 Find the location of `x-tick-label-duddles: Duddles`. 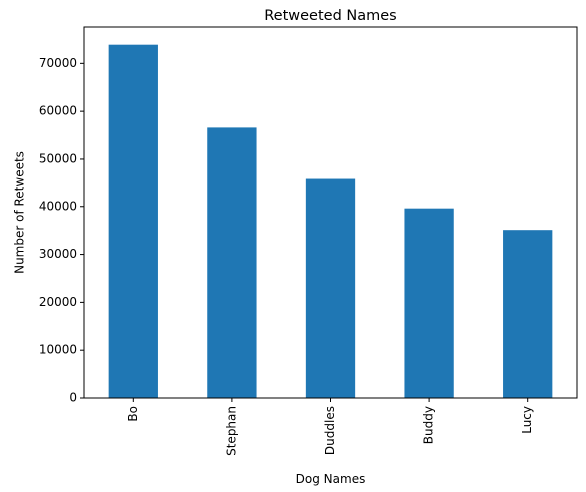

x-tick-label-duddles: Duddles is located at coordinates (330, 430).